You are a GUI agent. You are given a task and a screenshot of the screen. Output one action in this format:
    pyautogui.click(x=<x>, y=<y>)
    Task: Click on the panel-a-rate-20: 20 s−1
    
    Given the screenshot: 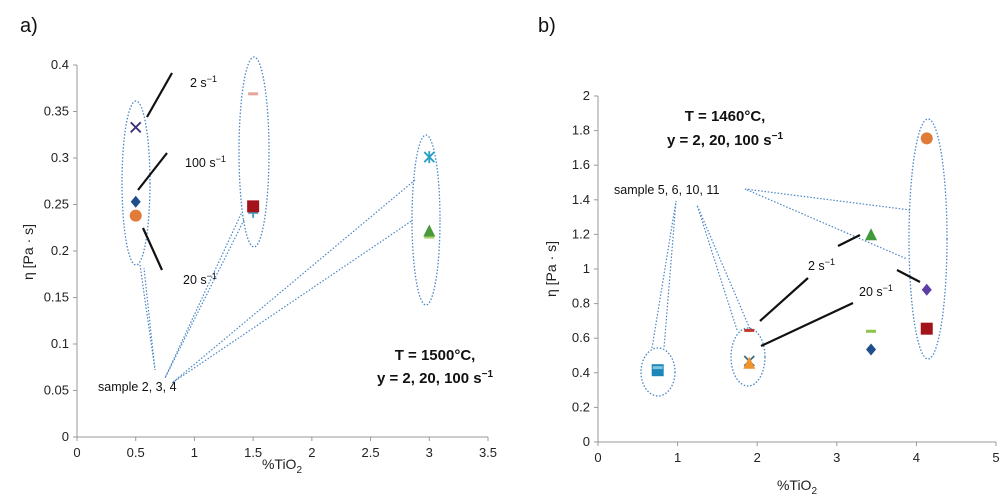 What is the action you would take?
    pyautogui.click(x=200, y=279)
    